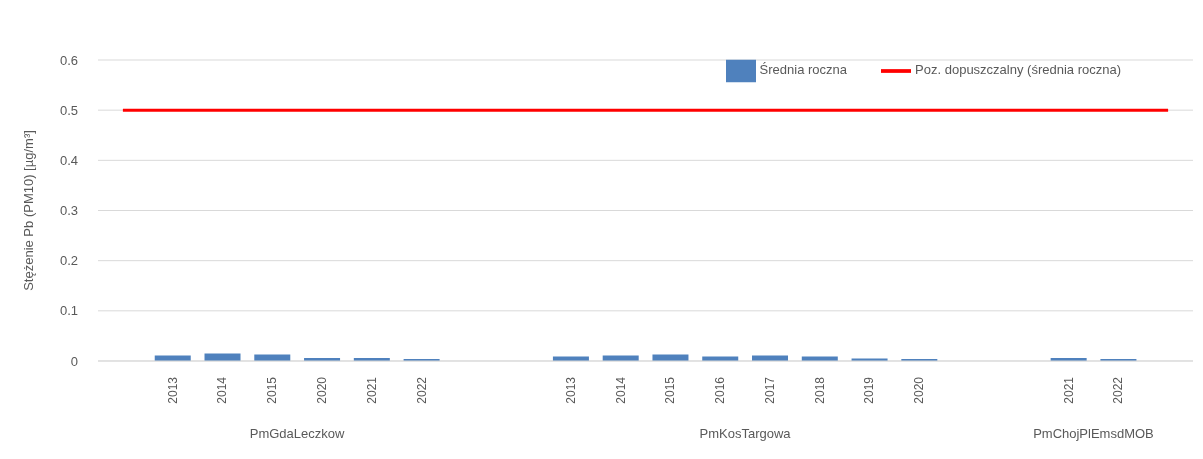 This screenshot has height=459, width=1203. I want to click on x-tick-label: 2018, so click(819, 390).